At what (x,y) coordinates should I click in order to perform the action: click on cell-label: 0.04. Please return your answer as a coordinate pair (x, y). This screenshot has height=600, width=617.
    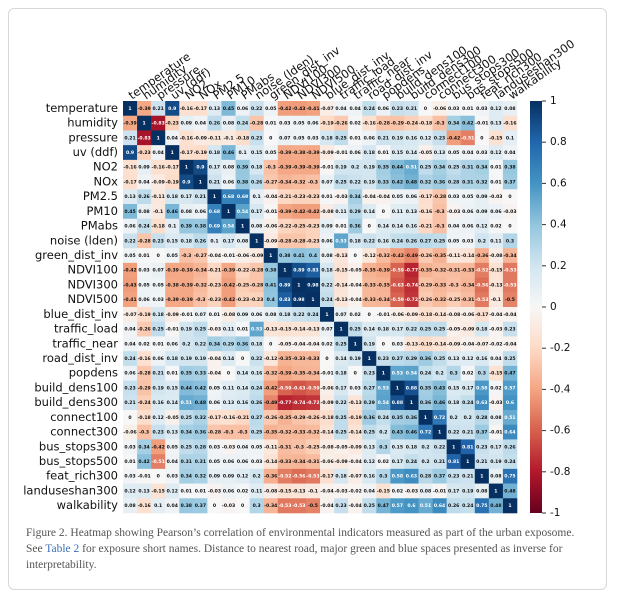
    Looking at the image, I should click on (355, 109).